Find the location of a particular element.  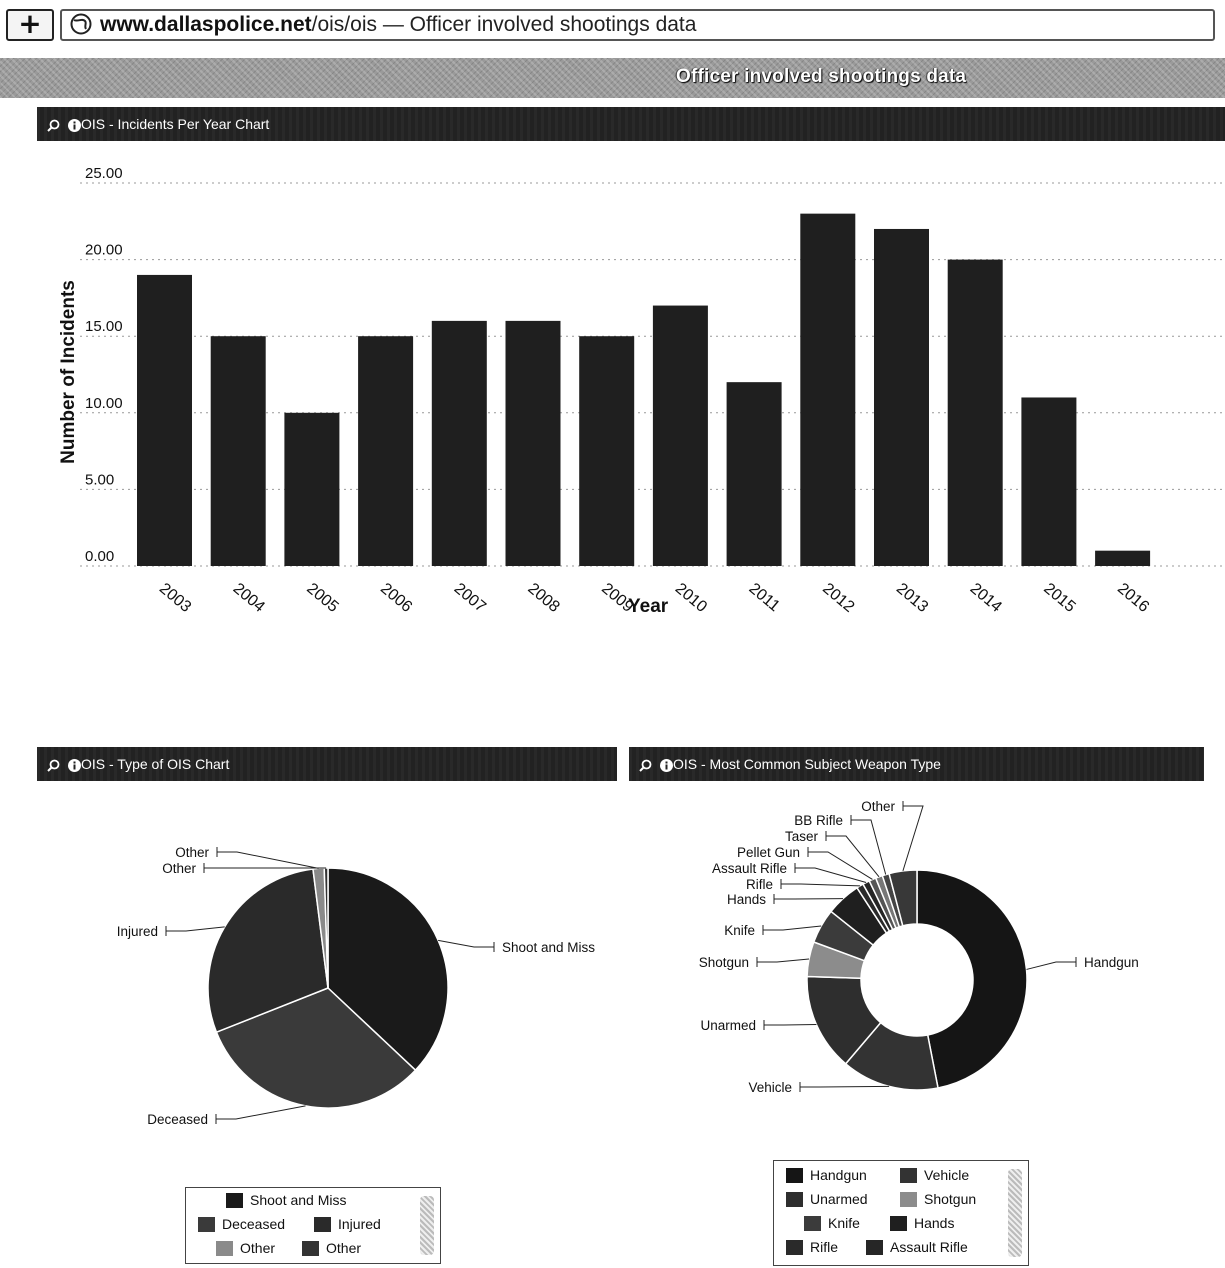

legend-item: Shotgun is located at coordinates (938, 1199).